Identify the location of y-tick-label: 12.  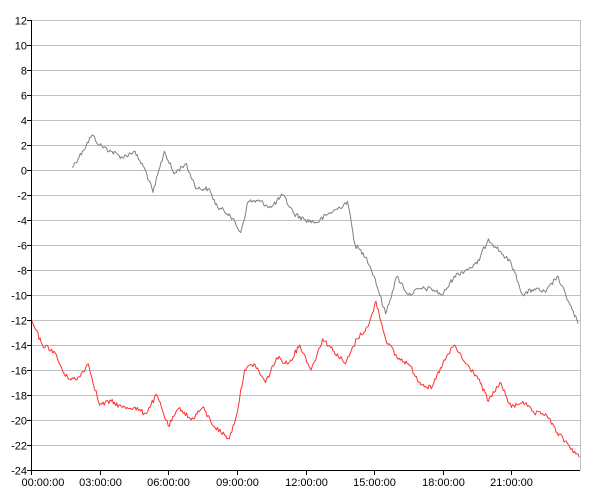
(21, 22).